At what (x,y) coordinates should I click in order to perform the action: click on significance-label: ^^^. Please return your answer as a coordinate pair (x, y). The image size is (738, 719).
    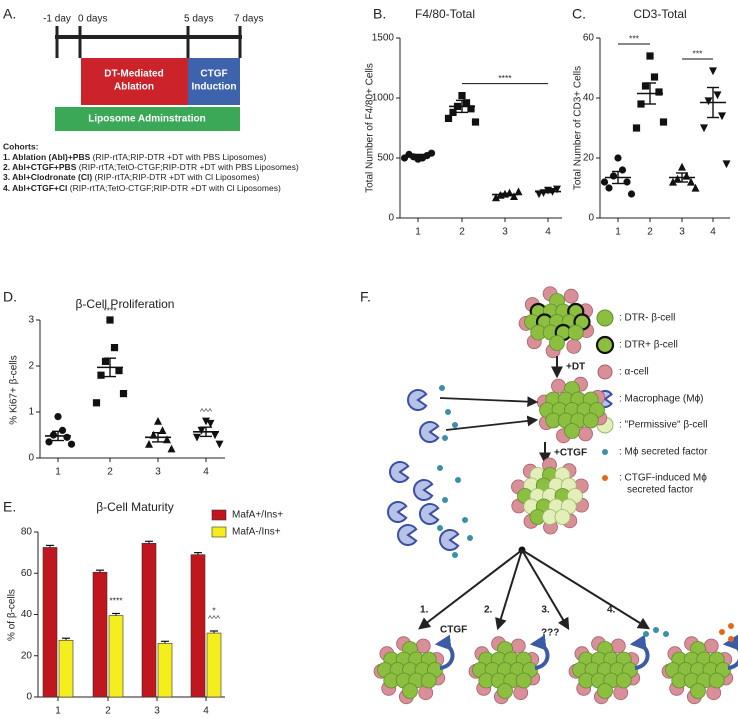
    Looking at the image, I should click on (206, 411).